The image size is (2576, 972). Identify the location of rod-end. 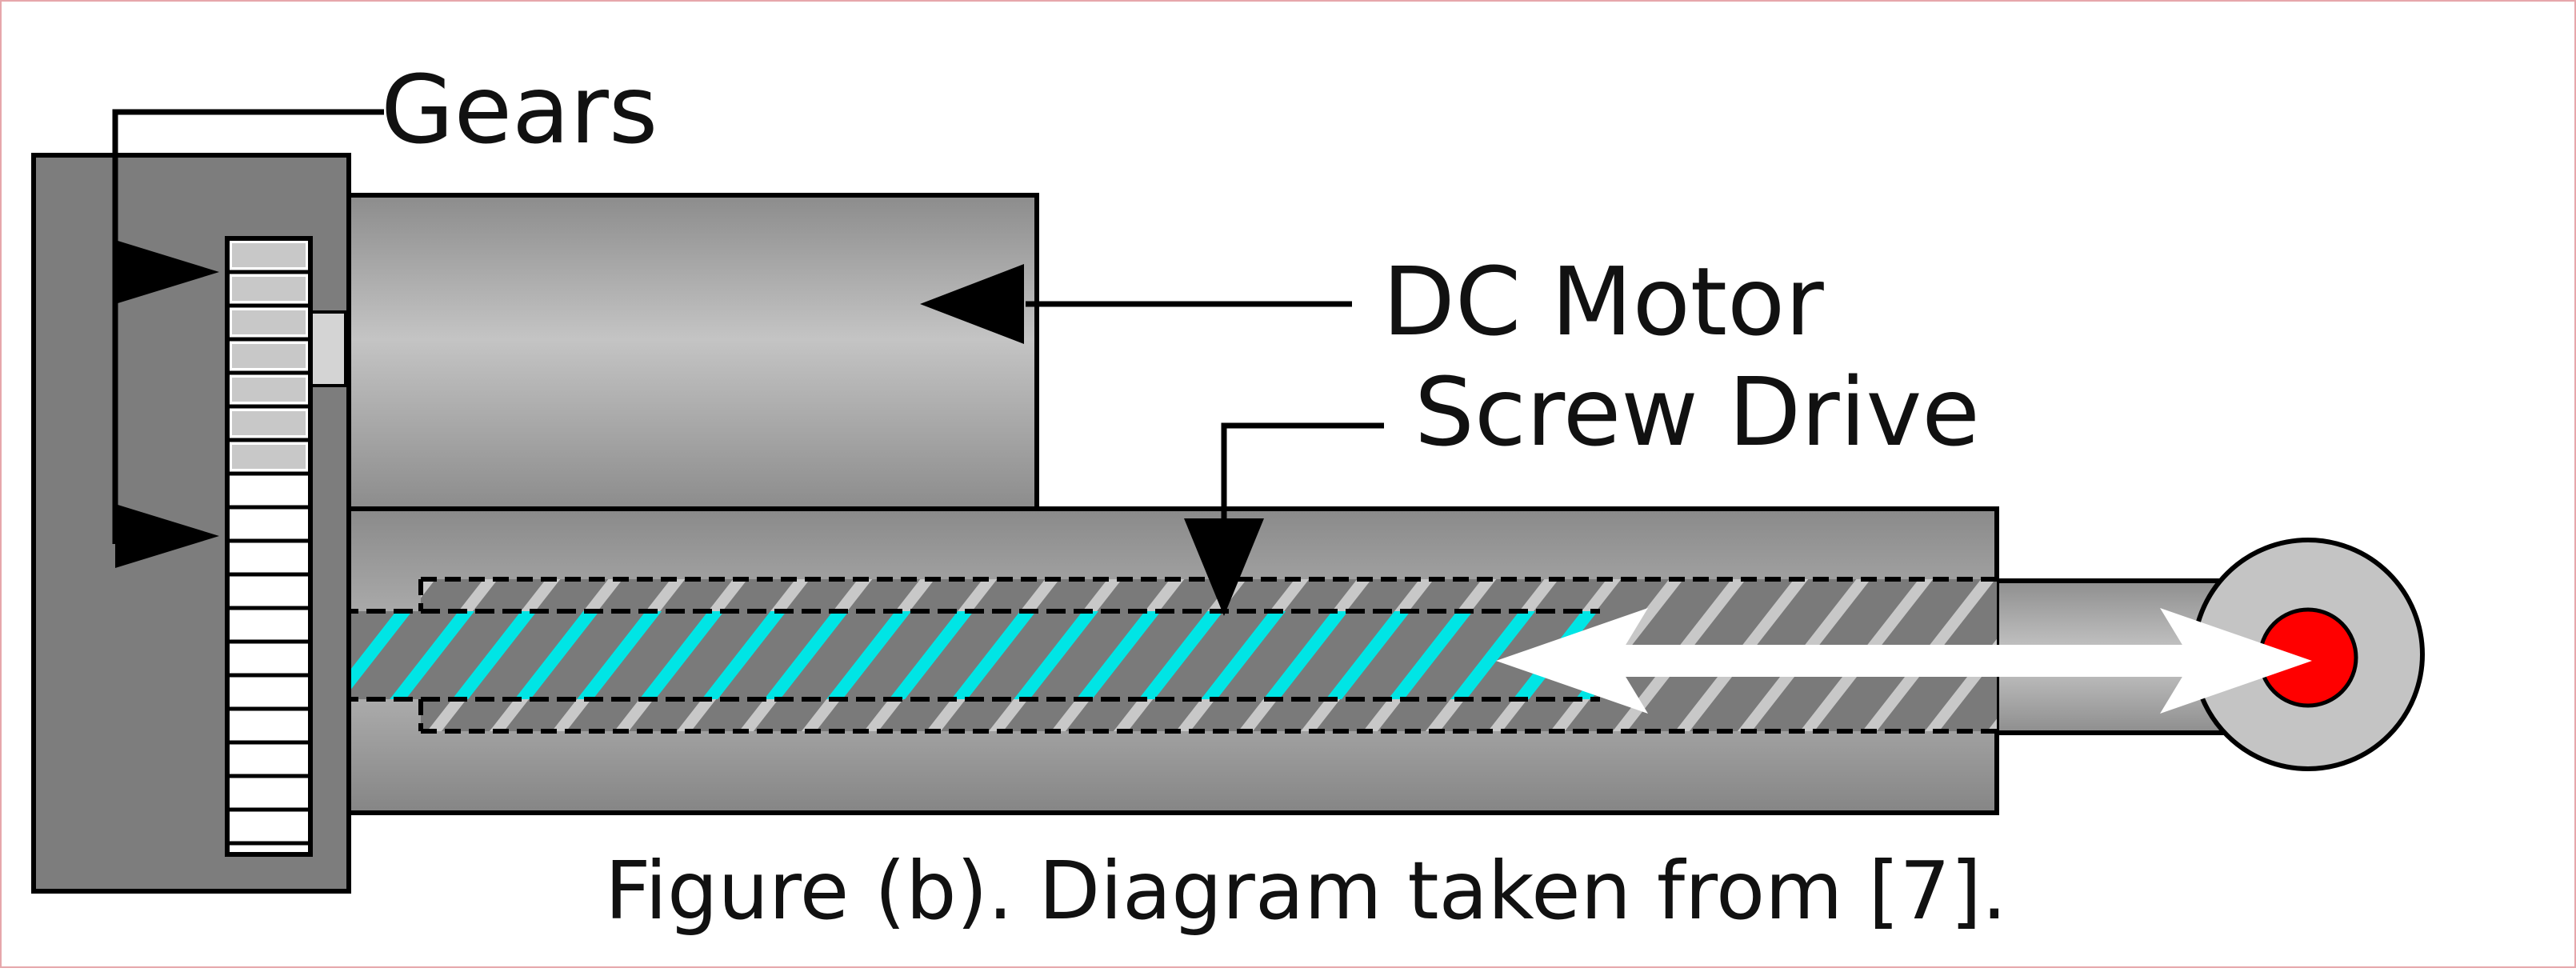
(2308, 654).